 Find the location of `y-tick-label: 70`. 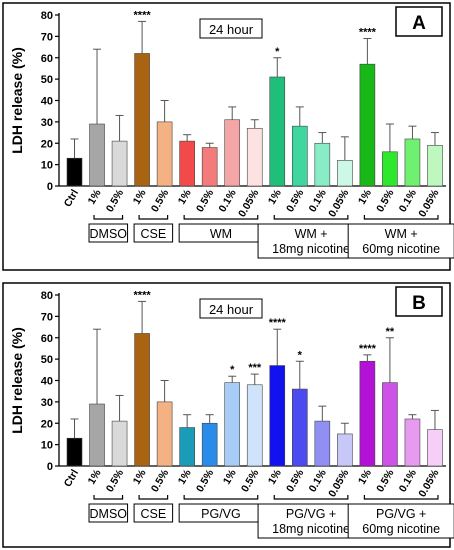

y-tick-label: 70 is located at coordinates (47, 37).